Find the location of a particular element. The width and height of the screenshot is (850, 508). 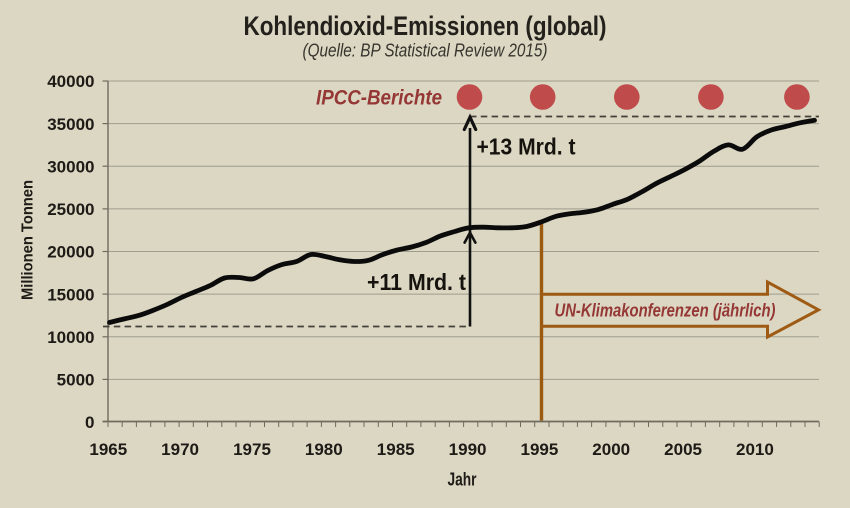

svg-text:(Quelle: BP Statistical Review: (Quelle: BP Statistical Review 2015) is located at coordinates (425, 51).